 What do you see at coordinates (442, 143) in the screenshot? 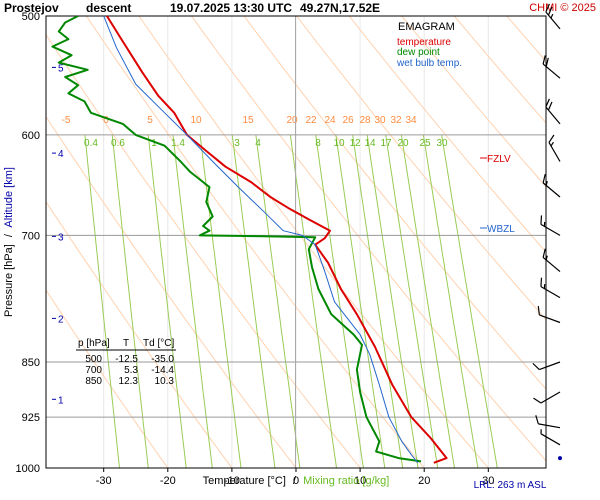
I see `mixing-ratio-top-label: 30` at bounding box center [442, 143].